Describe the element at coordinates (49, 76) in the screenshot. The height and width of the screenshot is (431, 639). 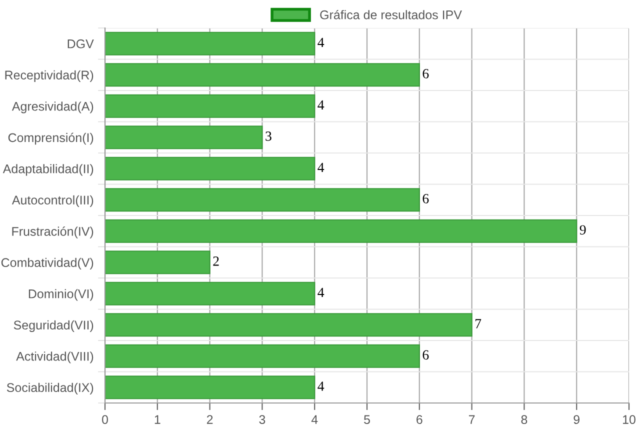
I see `y-tick-label: Receptividad(R)` at that location.